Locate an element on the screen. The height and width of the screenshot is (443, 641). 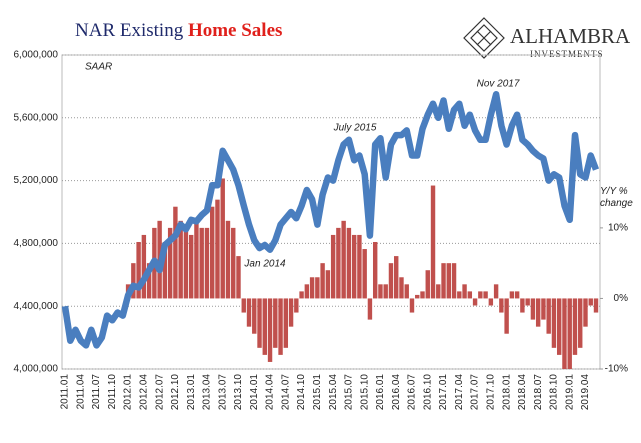
x-tick-label: 2011.07 is located at coordinates (96, 392).